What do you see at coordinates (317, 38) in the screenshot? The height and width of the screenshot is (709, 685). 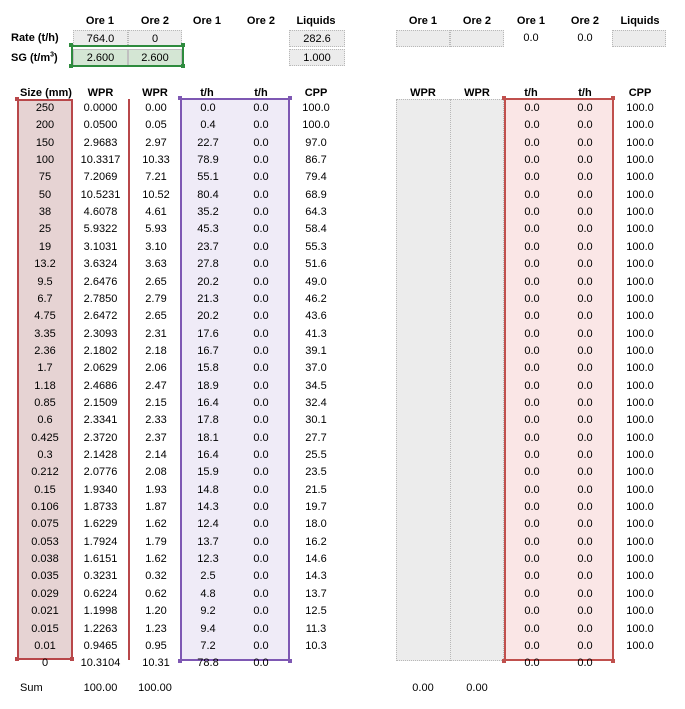 I see `rate-liquids-value: 282.6` at bounding box center [317, 38].